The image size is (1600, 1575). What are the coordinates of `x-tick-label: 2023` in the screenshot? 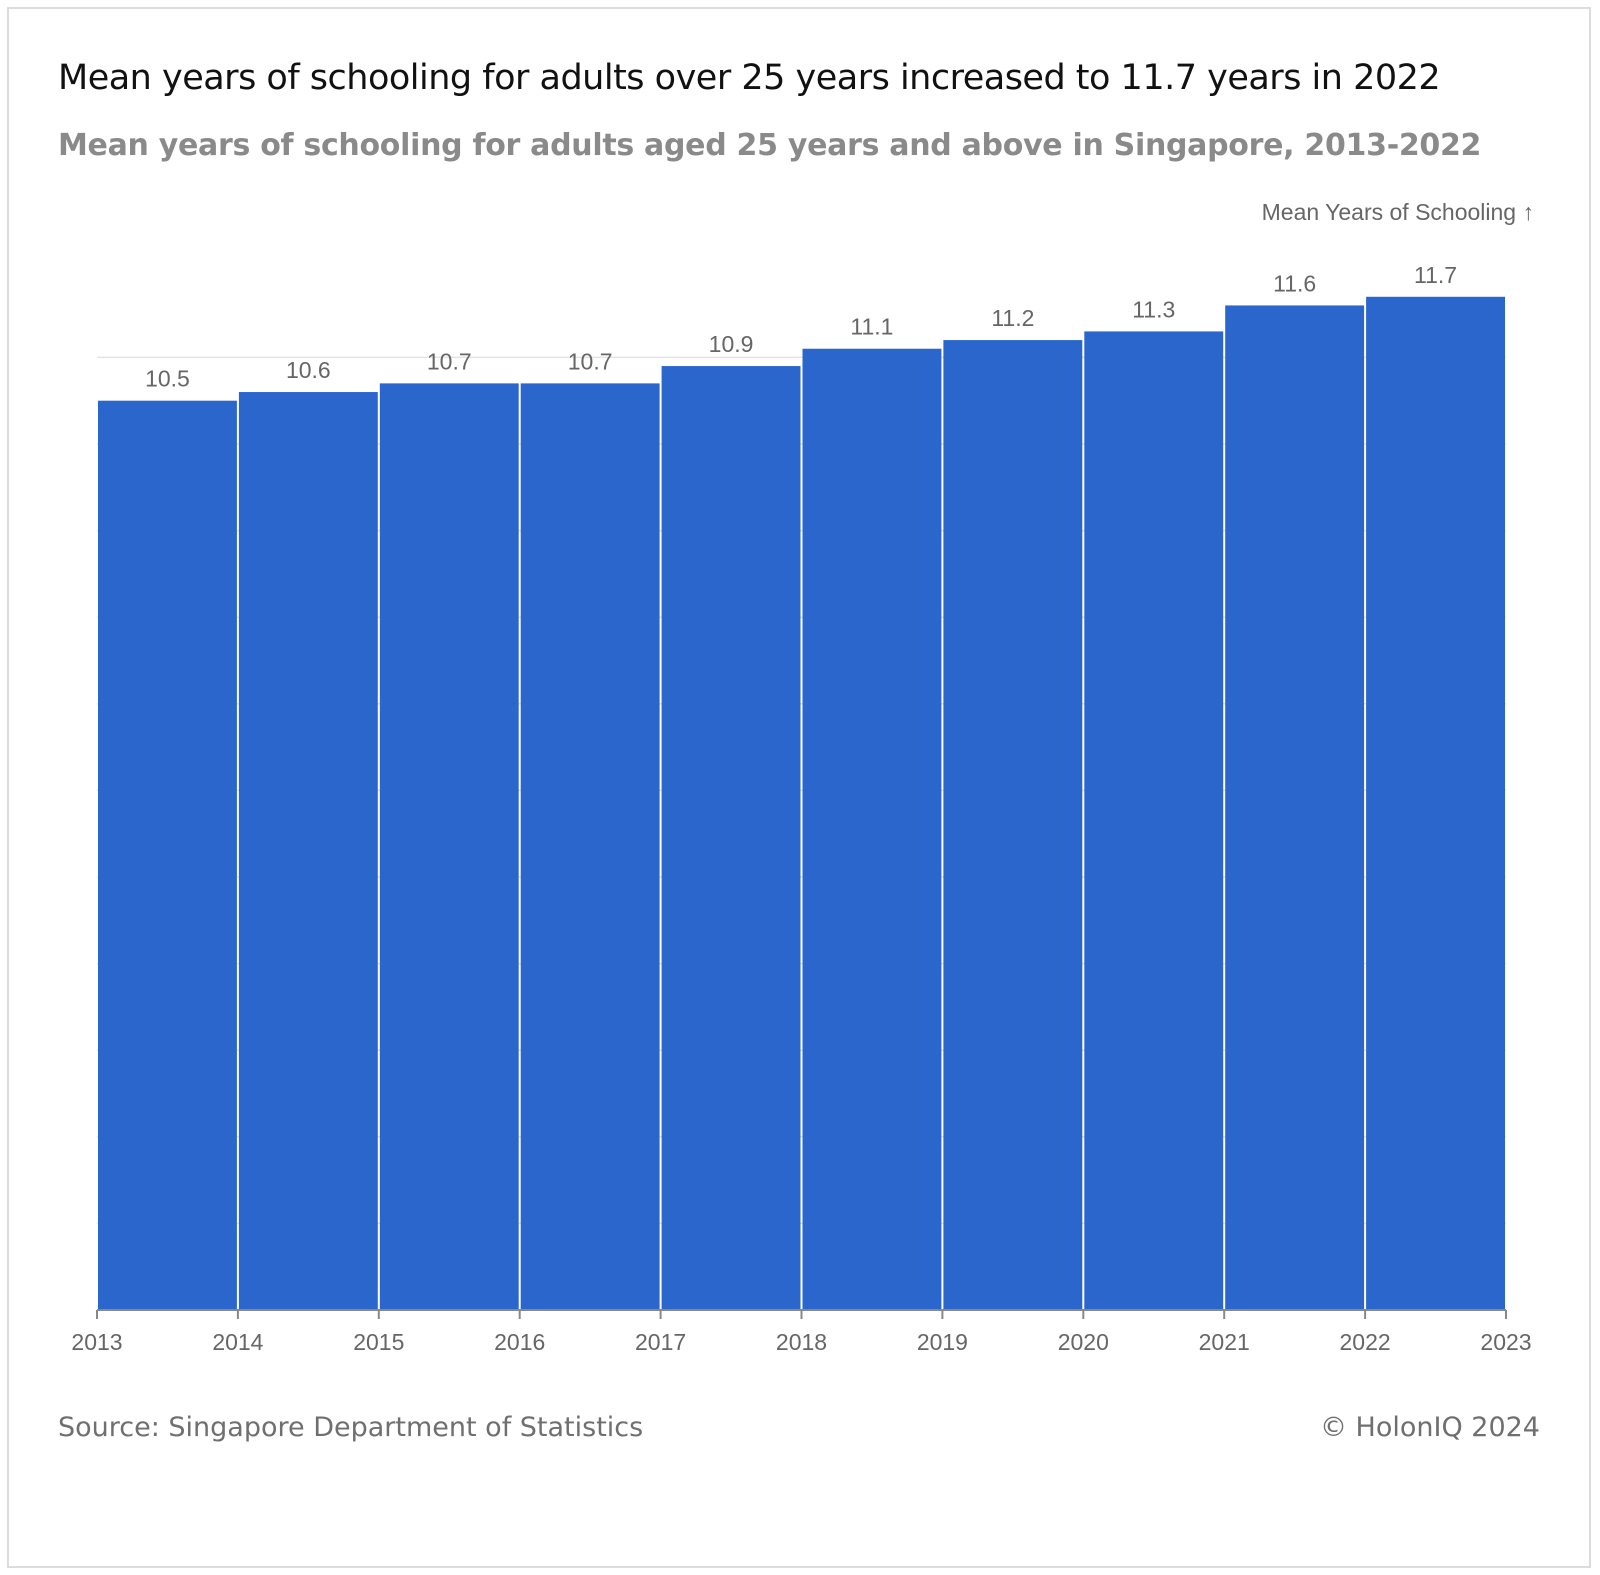 It's located at (1505, 1342).